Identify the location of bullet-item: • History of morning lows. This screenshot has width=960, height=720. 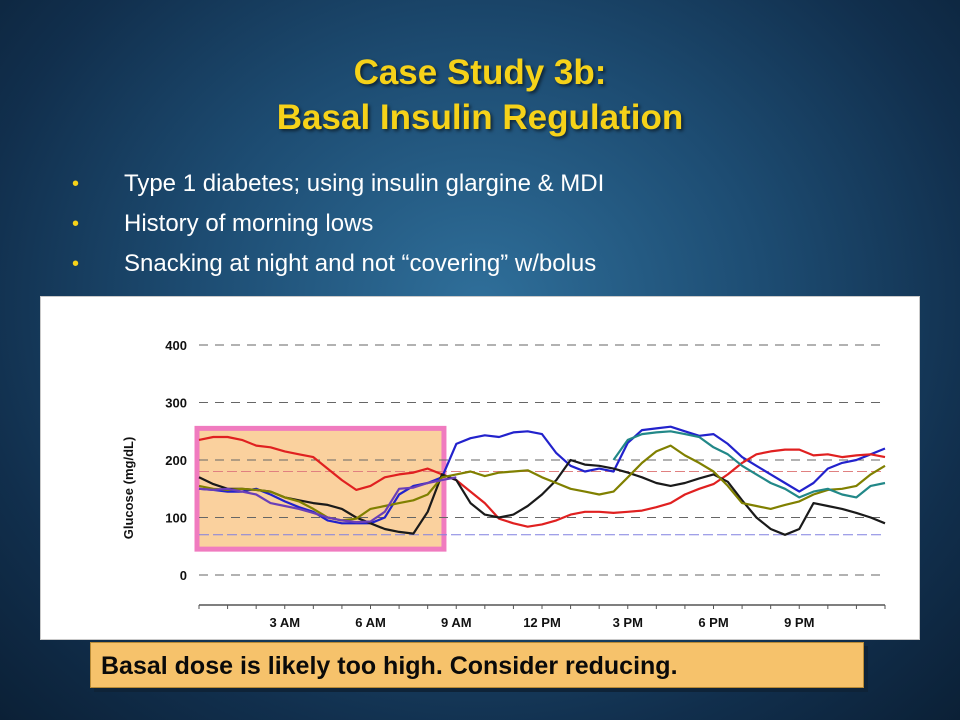
(338, 224).